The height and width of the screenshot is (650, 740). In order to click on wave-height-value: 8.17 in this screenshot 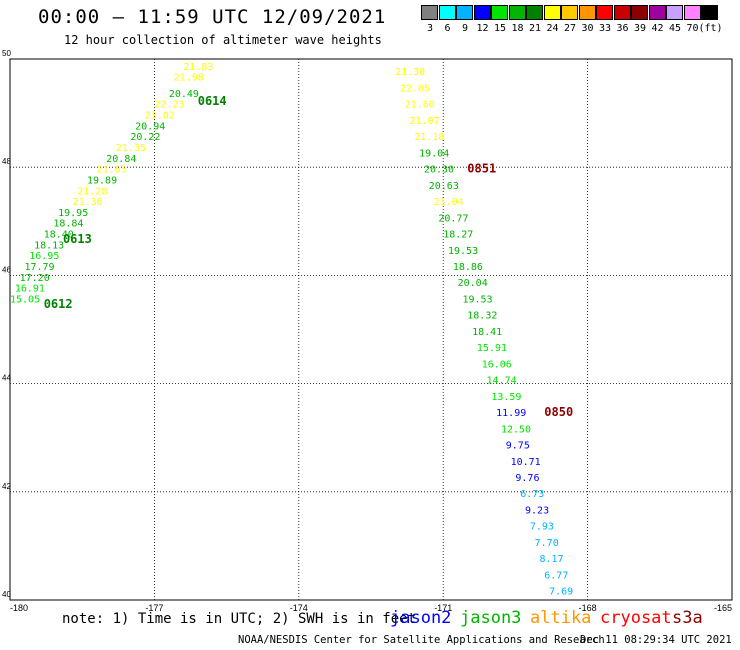, I will do `click(551, 559)`.